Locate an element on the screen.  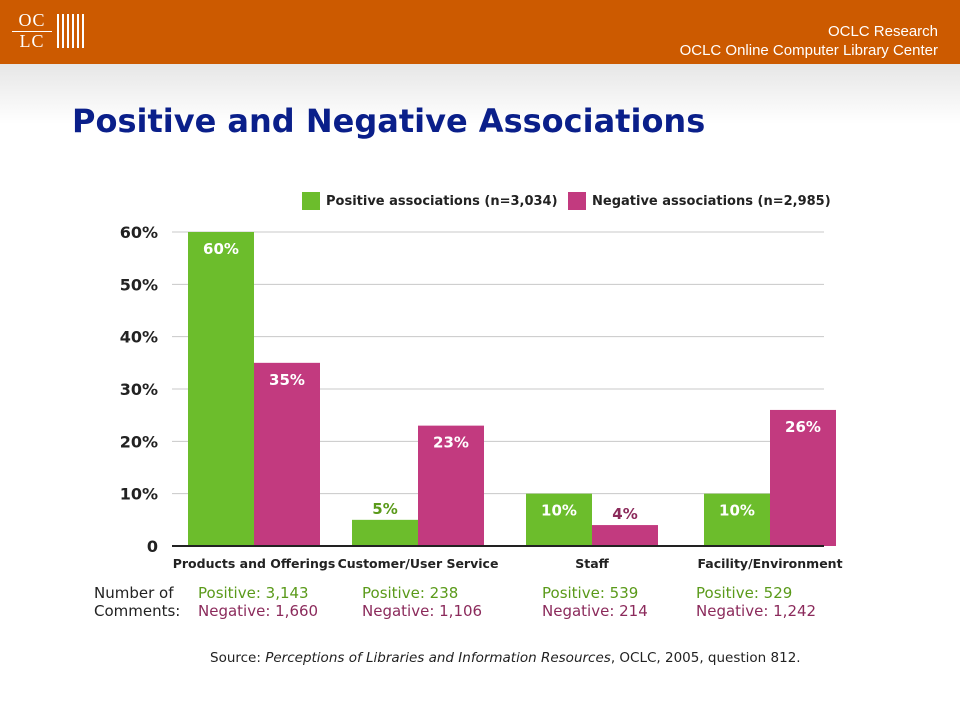
org-line1: OCLC Research is located at coordinates (882, 31).